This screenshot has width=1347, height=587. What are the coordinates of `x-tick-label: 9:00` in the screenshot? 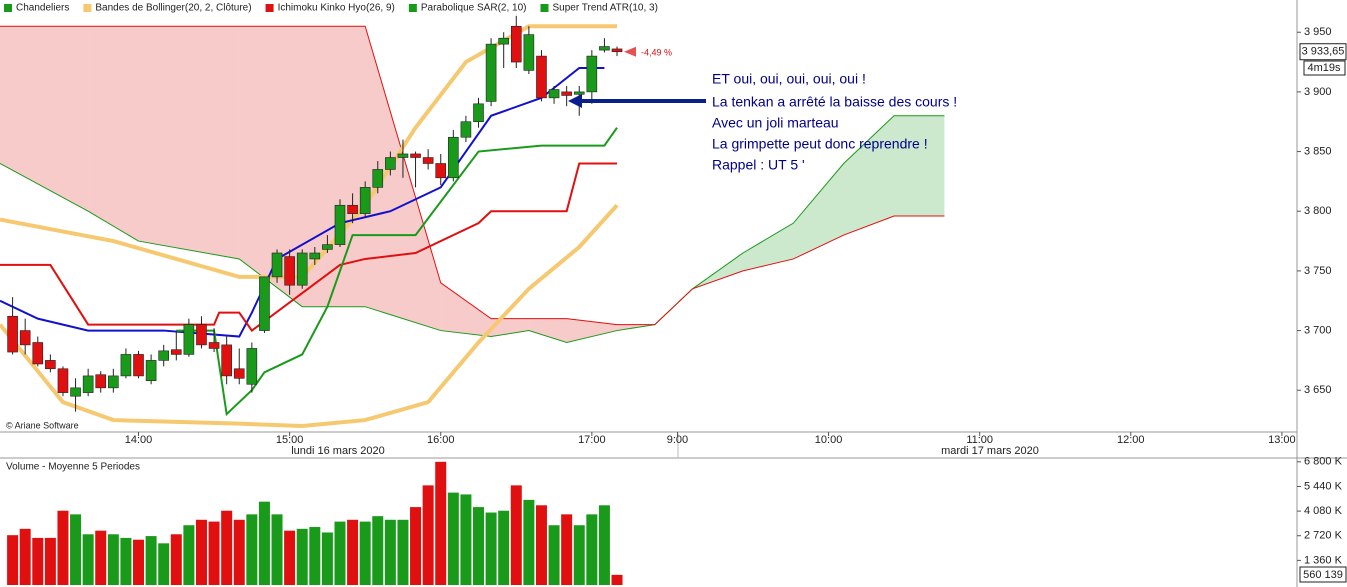 It's located at (677, 440).